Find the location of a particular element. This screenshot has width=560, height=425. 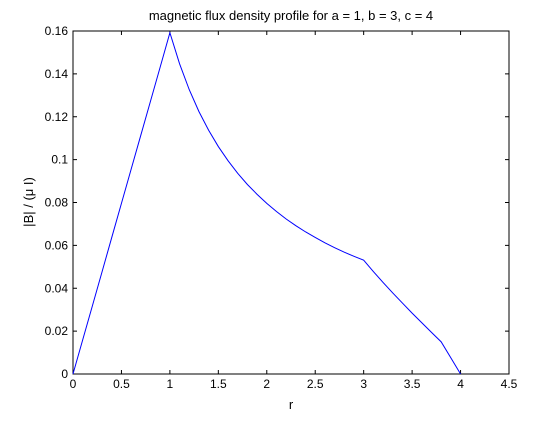

x-tick-label: 1 is located at coordinates (170, 384).